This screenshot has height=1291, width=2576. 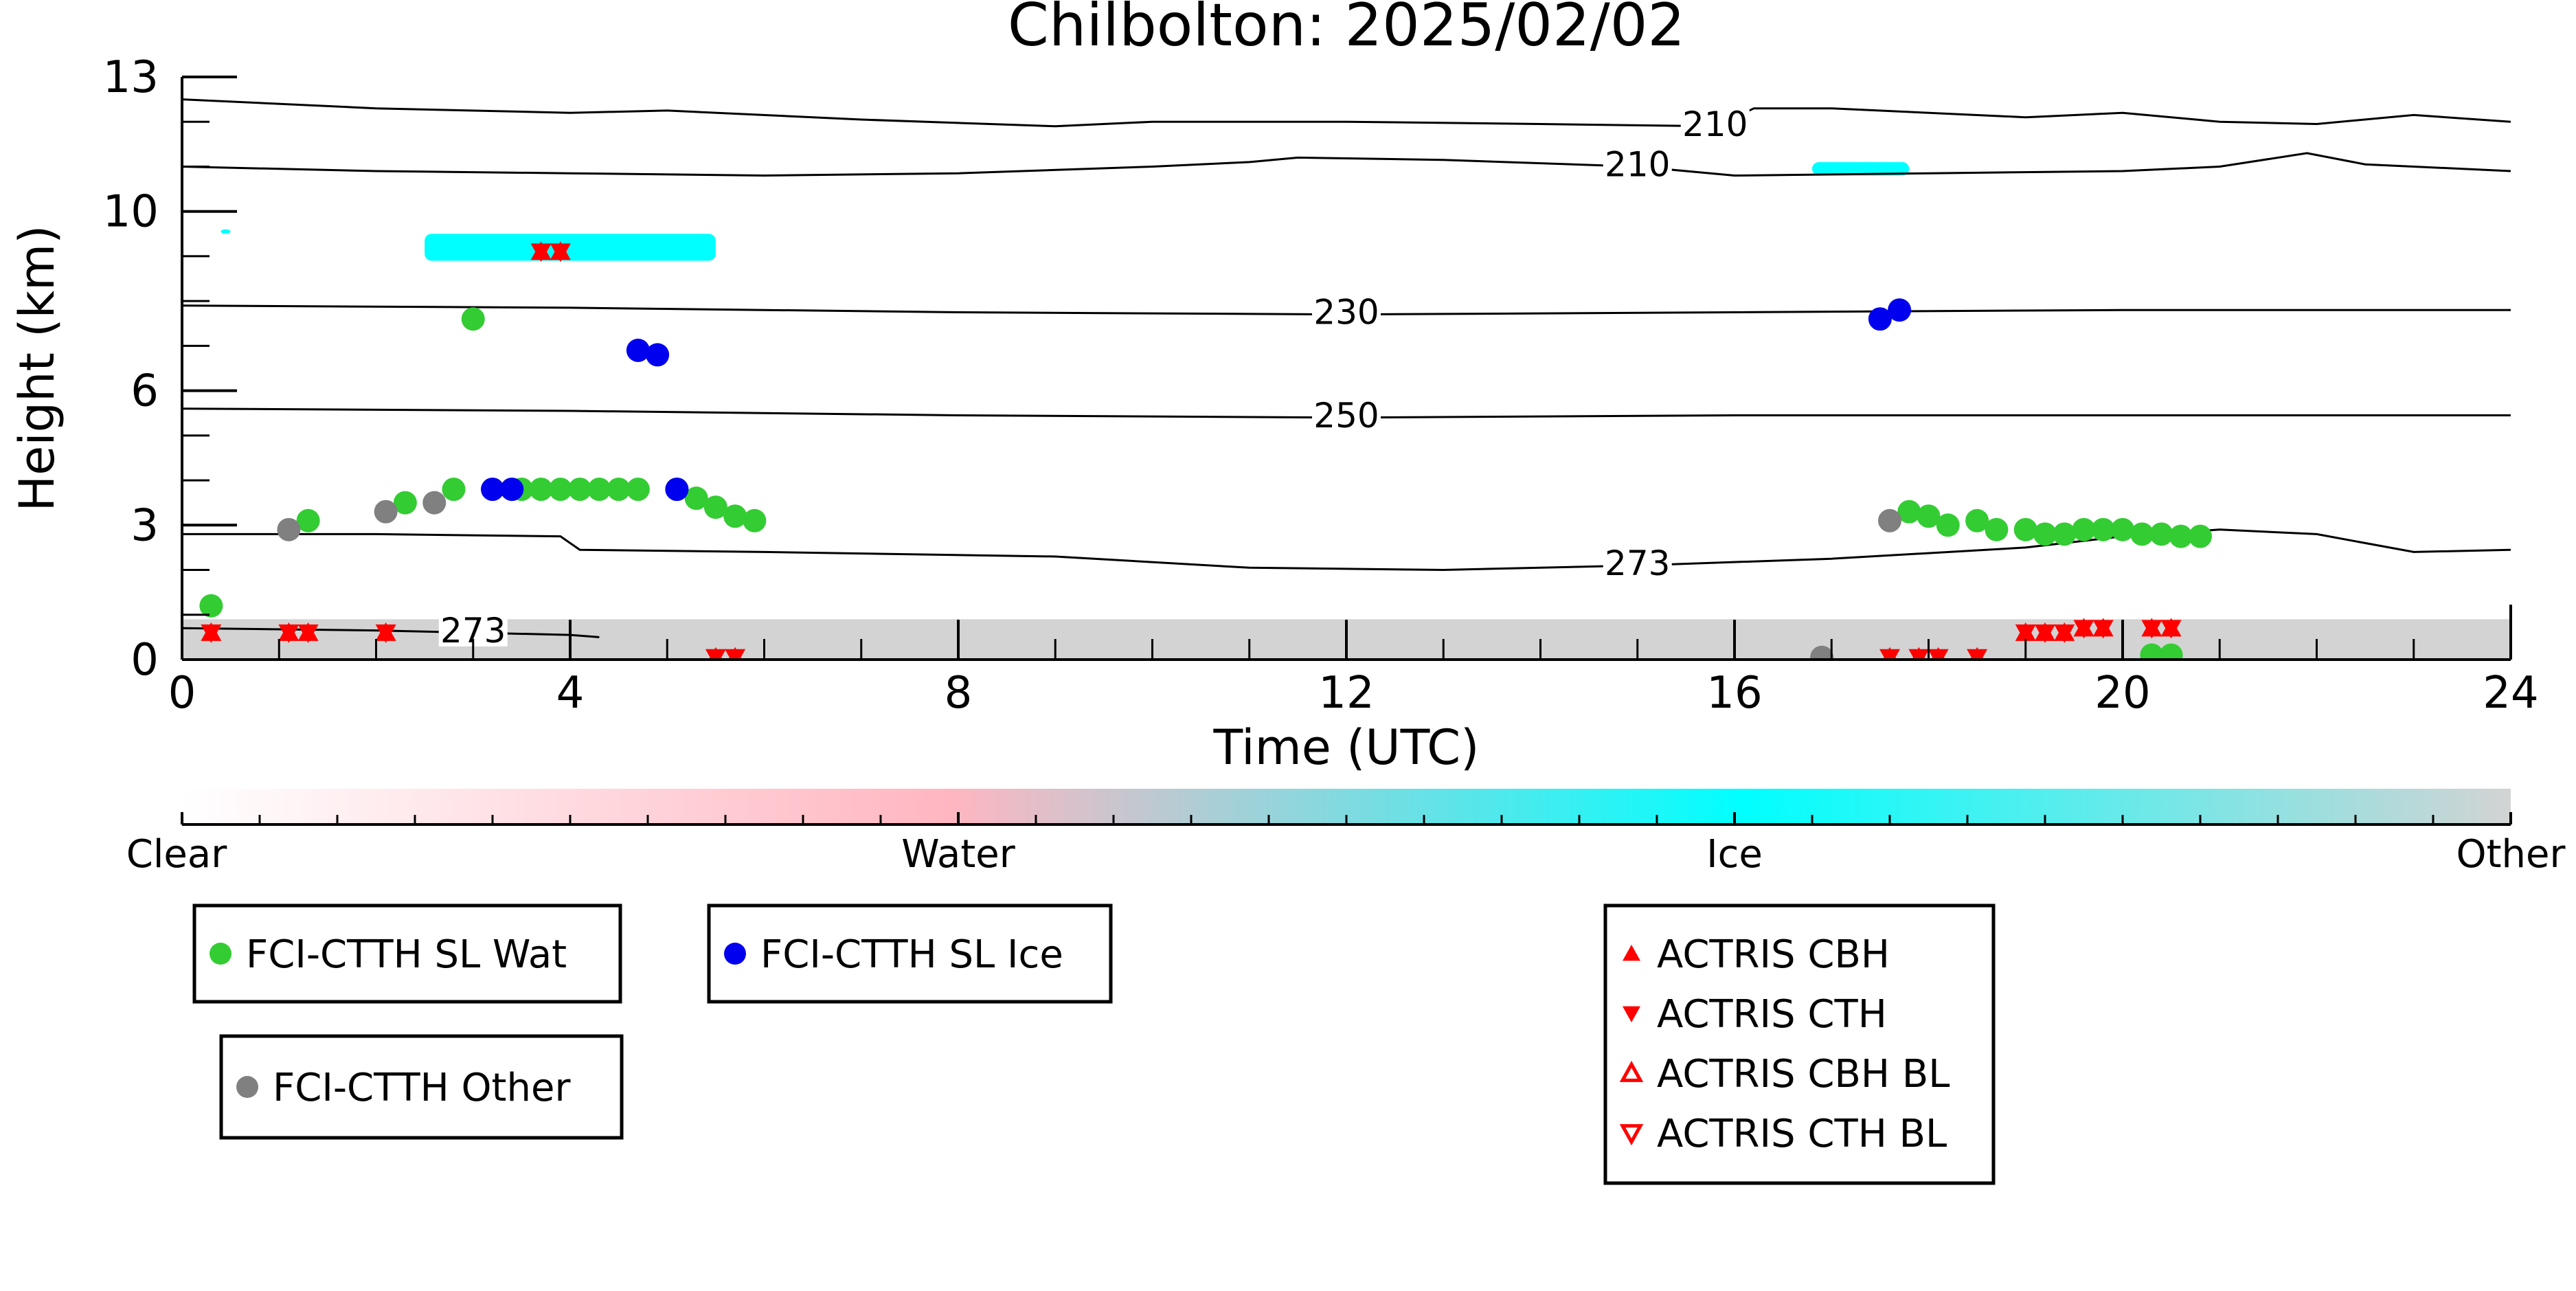 I want to click on legend-label: ACTRIS CBH, so click(x=1773, y=954).